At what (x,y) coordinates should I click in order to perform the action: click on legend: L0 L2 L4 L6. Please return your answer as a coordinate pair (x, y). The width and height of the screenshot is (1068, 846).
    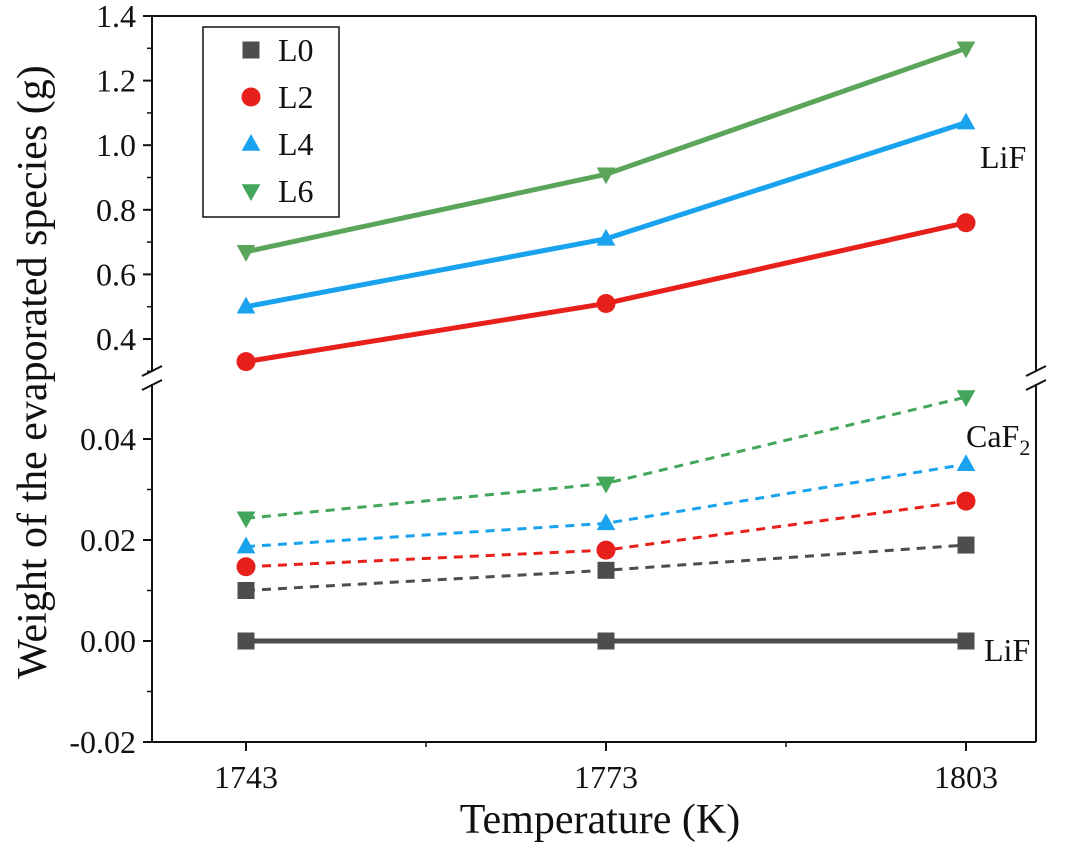
    Looking at the image, I should click on (271, 122).